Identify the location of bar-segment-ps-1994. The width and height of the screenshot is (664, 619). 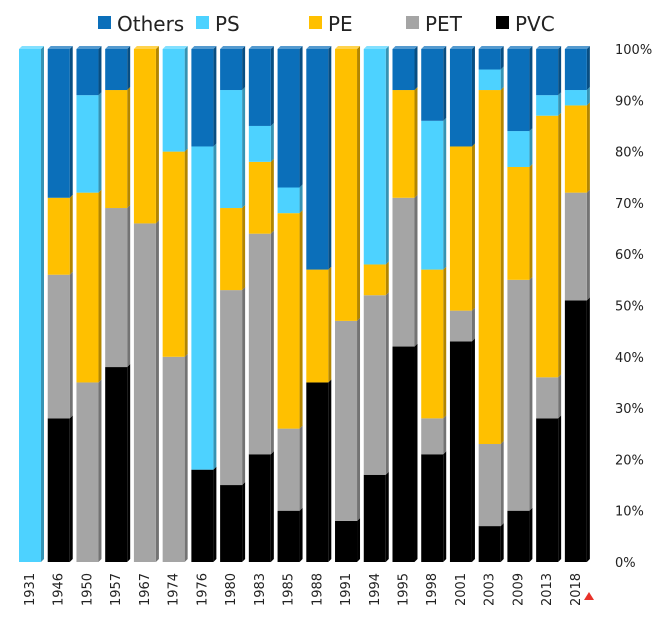
(376, 155).